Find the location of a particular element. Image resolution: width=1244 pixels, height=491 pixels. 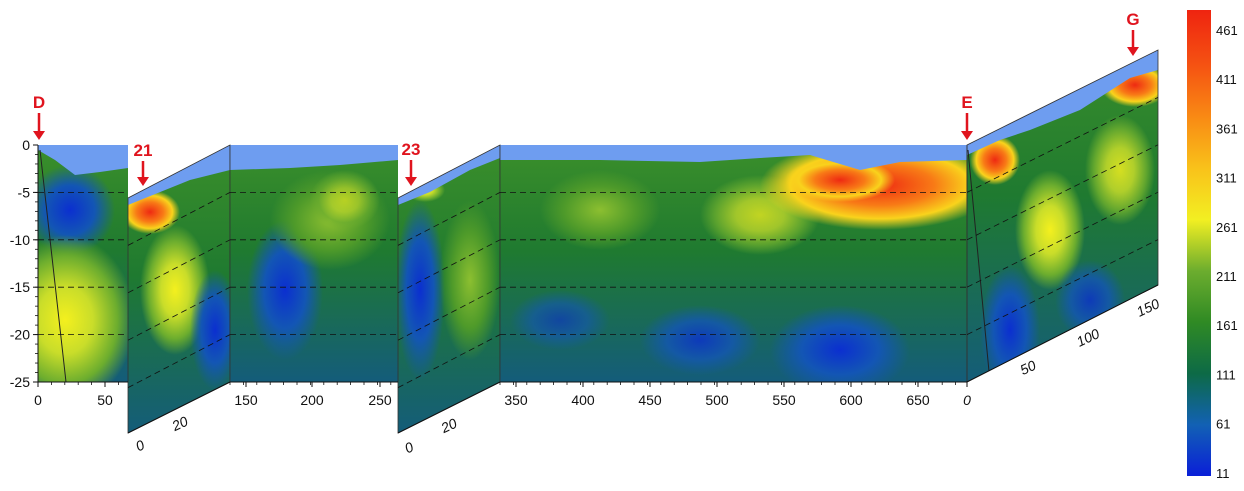

colorbar-tick-label: 61 is located at coordinates (1223, 424).